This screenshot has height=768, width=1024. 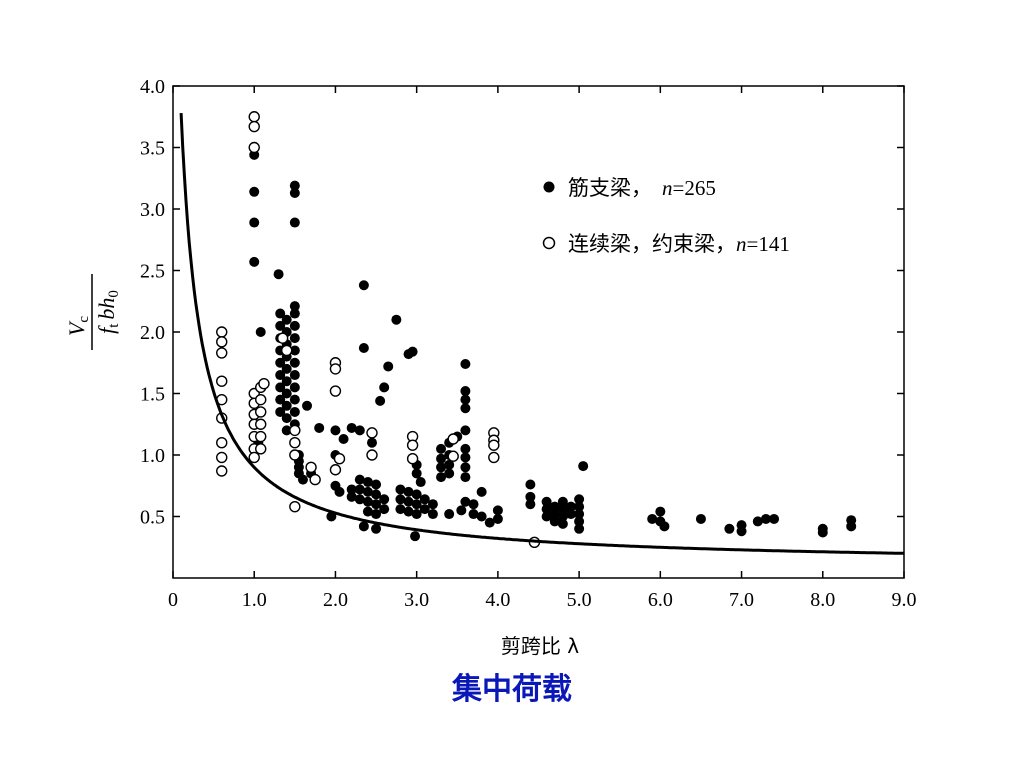 What do you see at coordinates (549, 187) in the screenshot?
I see `legend-marker-filled` at bounding box center [549, 187].